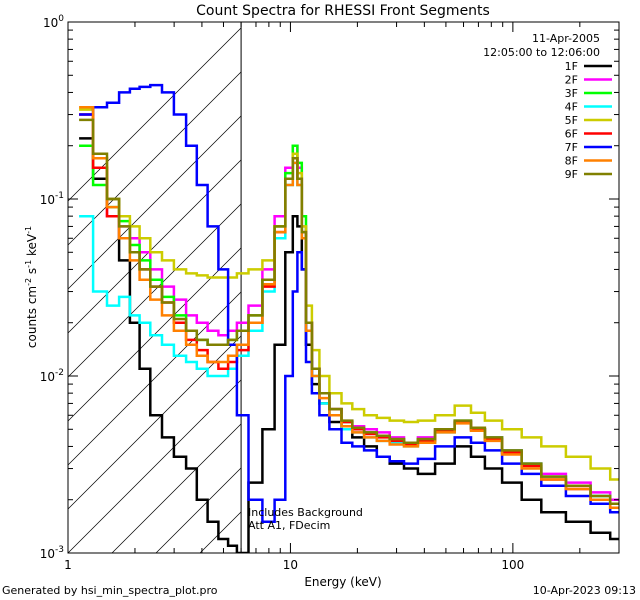 This screenshot has width=640, height=600. I want to click on y-axis-title-part: keV, so click(32, 246).